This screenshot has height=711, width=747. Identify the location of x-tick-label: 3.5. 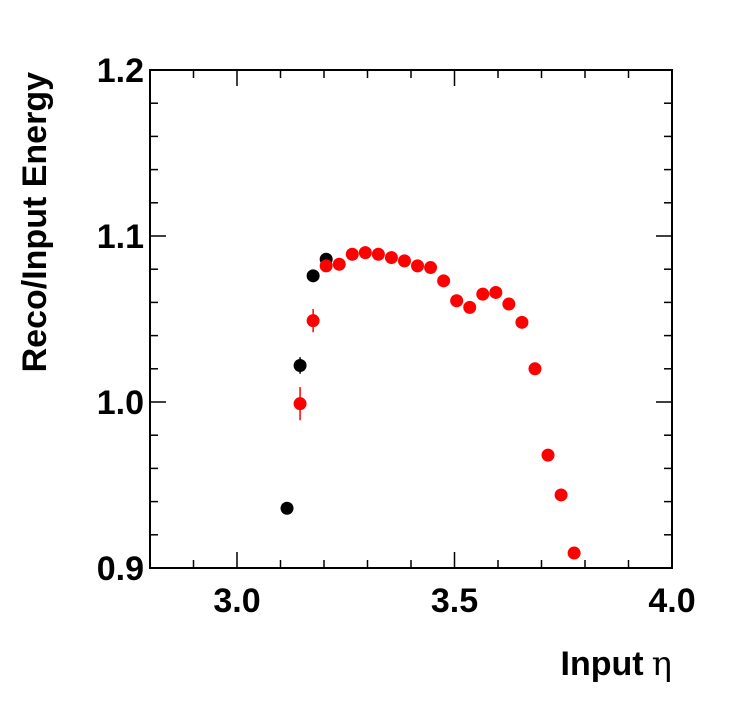
(454, 601).